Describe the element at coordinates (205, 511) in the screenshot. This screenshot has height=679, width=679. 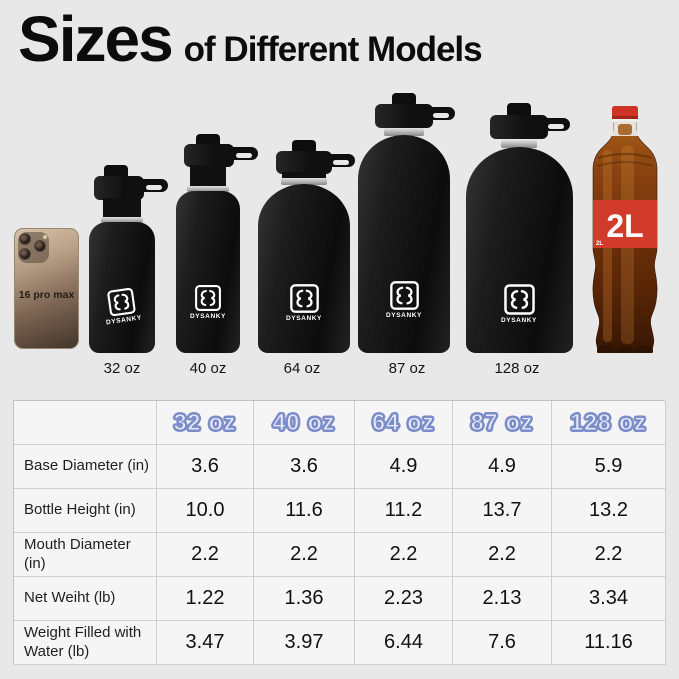
I see `value-cell: 10.0` at that location.